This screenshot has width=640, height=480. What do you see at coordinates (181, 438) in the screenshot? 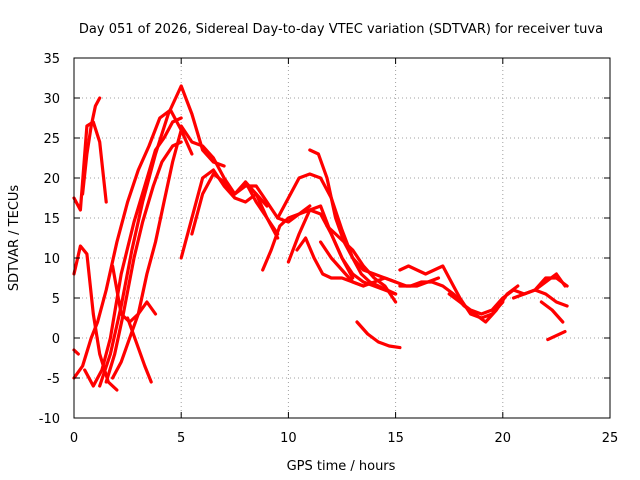
I see `x-tick-label: 5` at bounding box center [181, 438].